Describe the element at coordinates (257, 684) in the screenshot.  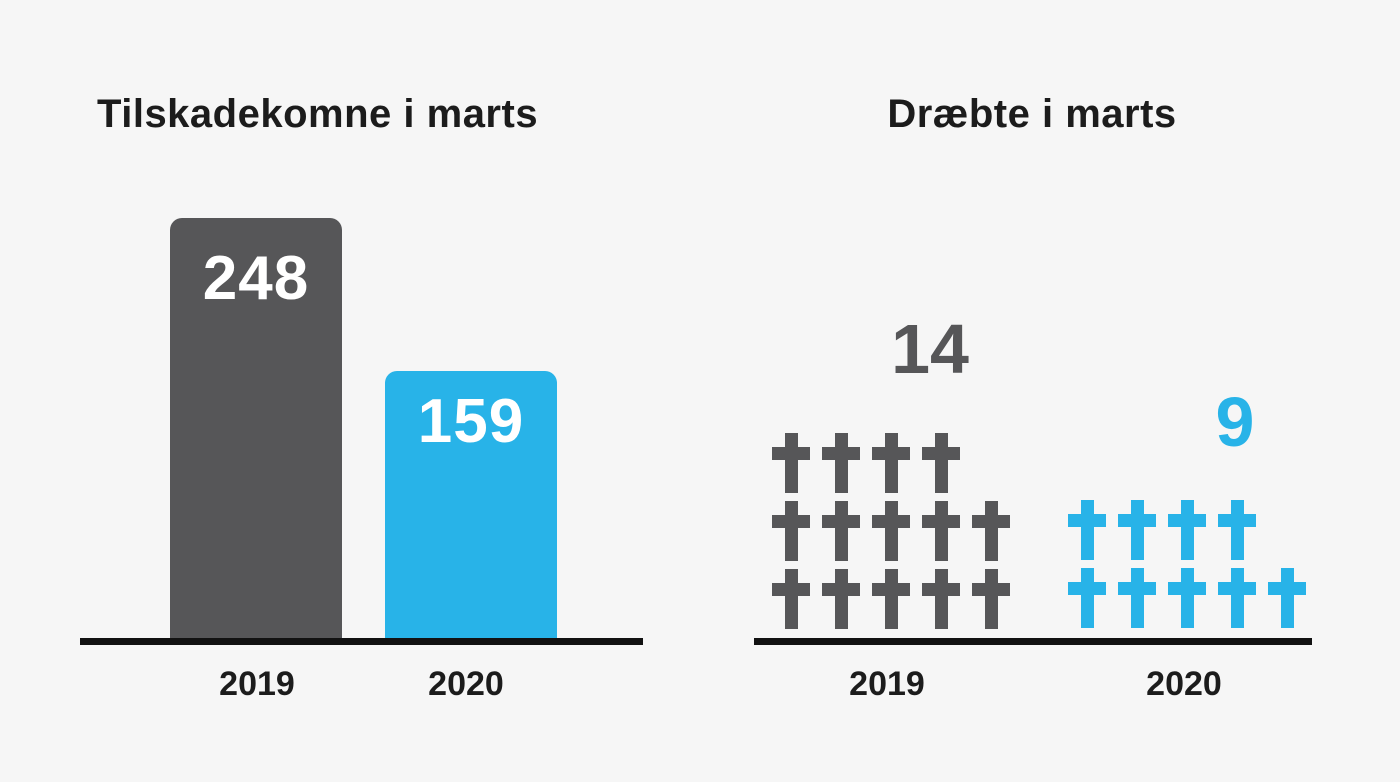
I see `left-axis-label-2019: 2019` at that location.